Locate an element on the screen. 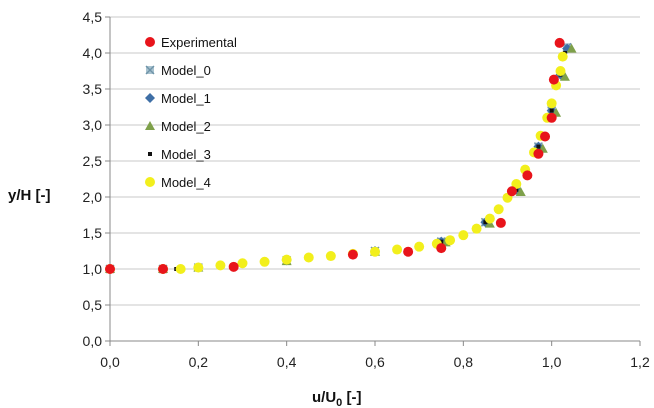 Image resolution: width=654 pixels, height=408 pixels. legend-item: Experimental is located at coordinates (191, 42).